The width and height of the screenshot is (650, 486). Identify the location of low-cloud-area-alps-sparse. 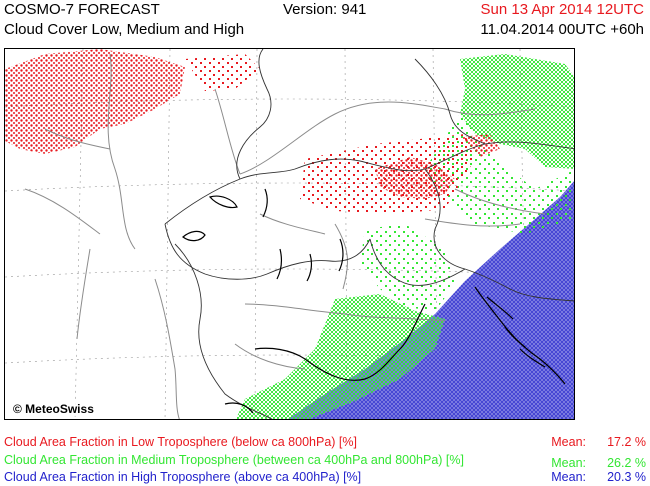
(387, 174).